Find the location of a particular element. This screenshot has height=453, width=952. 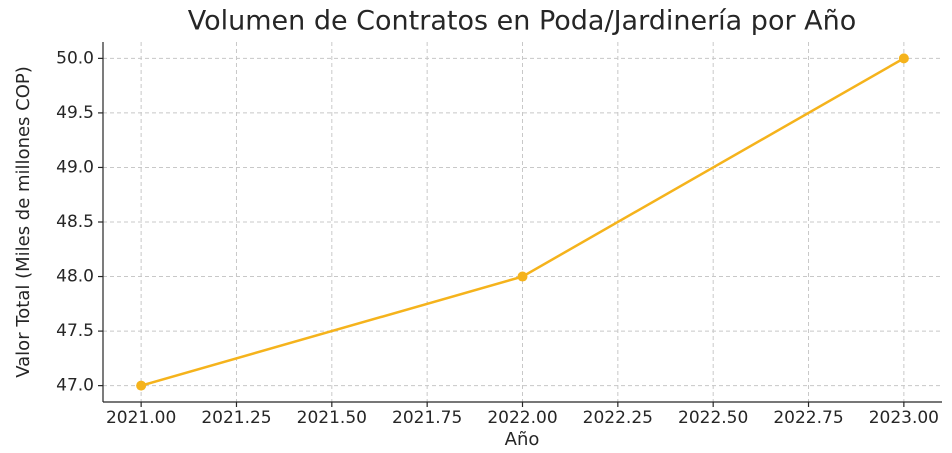

x-axis-label: Año is located at coordinates (522, 439).